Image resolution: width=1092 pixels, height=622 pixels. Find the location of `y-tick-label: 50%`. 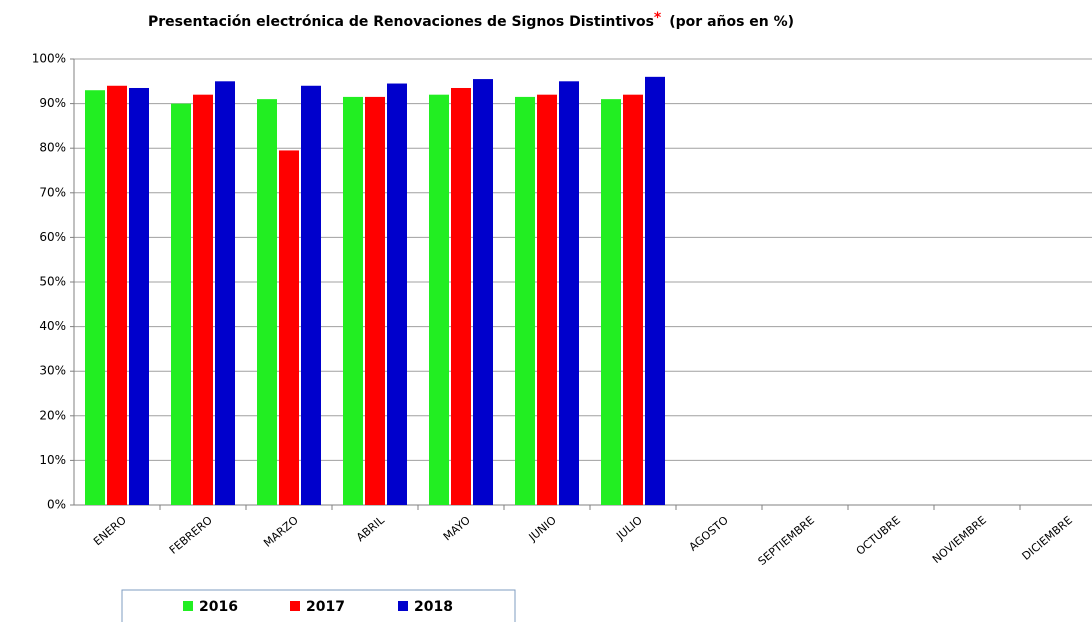

y-tick-label: 50% is located at coordinates (52, 282).